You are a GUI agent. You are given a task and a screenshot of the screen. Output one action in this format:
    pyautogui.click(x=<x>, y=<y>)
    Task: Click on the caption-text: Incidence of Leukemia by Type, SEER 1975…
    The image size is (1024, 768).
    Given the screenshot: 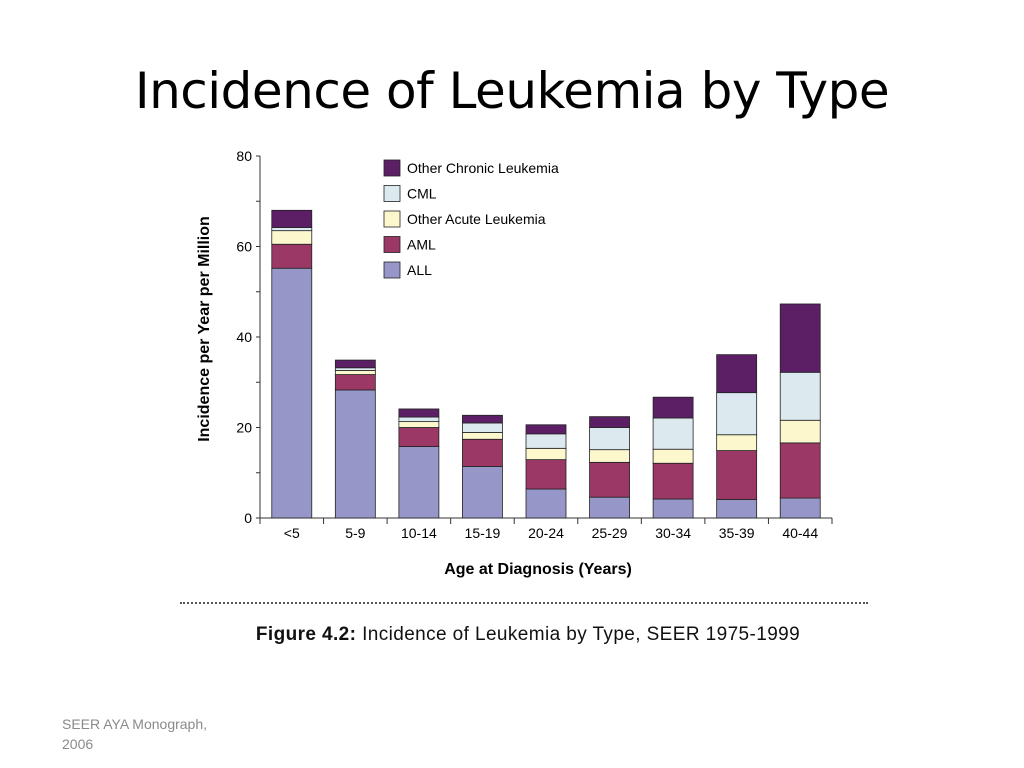 What is the action you would take?
    pyautogui.click(x=581, y=634)
    